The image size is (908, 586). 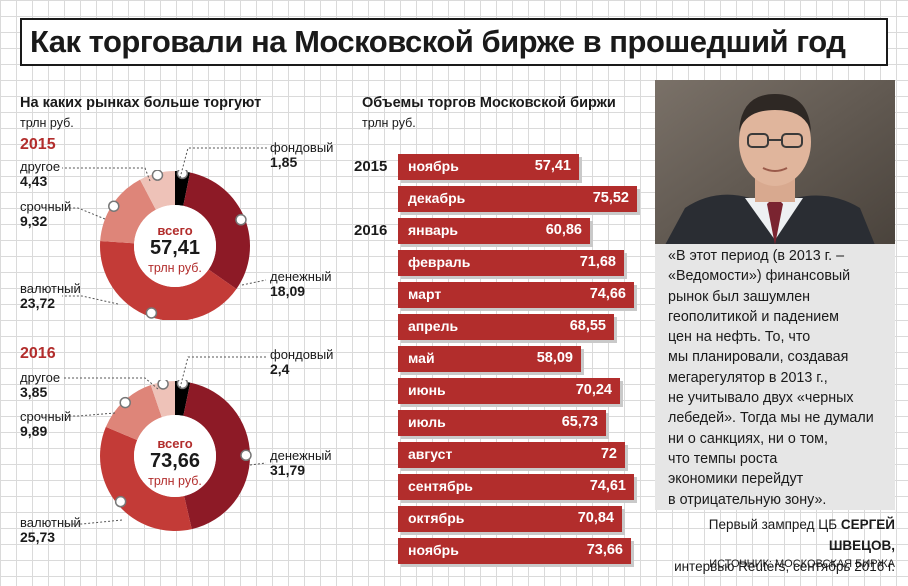 I want to click on donut-2015-slice-denezhny, so click(x=217, y=231).